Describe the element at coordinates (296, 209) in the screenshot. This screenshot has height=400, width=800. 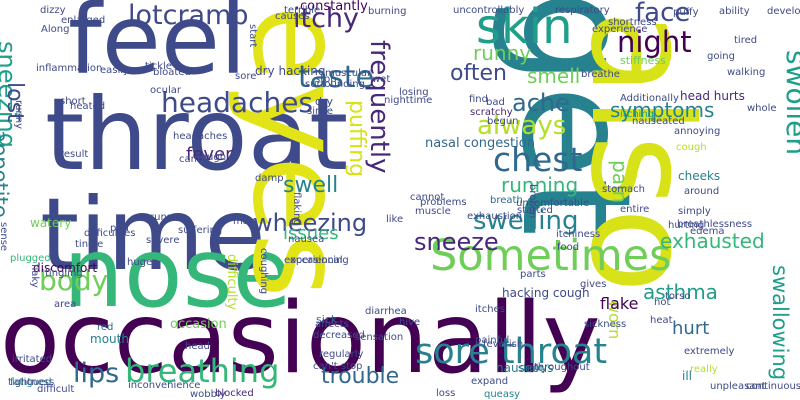
I see `cloud-word: flaking` at that location.